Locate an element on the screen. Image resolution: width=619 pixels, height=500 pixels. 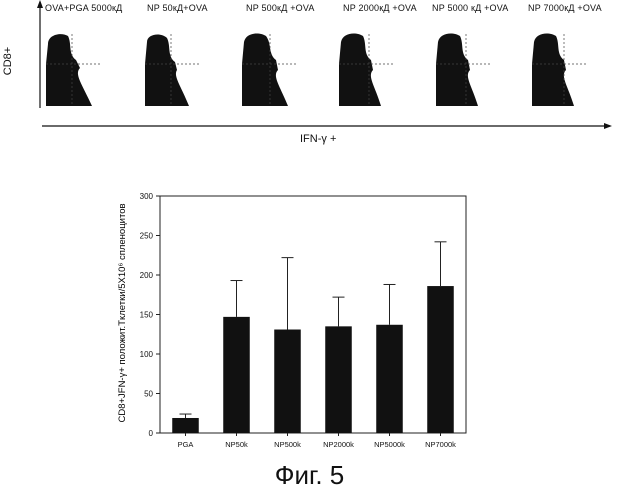
y-tick-label: 250 is located at coordinates (147, 236).